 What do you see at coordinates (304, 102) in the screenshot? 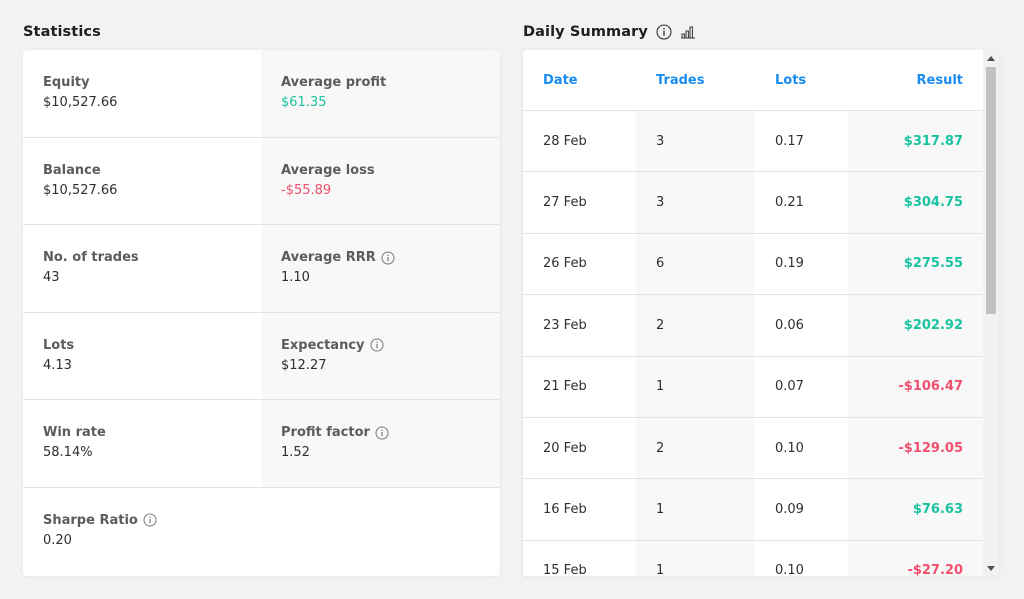
I see `stat-value: $61.35` at bounding box center [304, 102].